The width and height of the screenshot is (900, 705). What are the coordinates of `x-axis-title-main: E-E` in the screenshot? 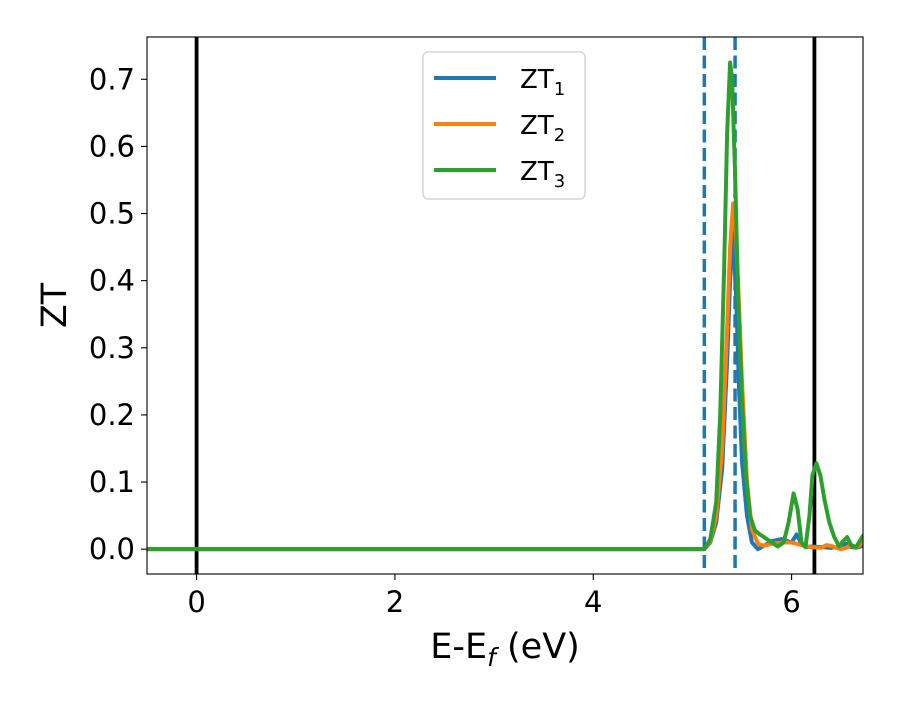 It's located at (458, 647).